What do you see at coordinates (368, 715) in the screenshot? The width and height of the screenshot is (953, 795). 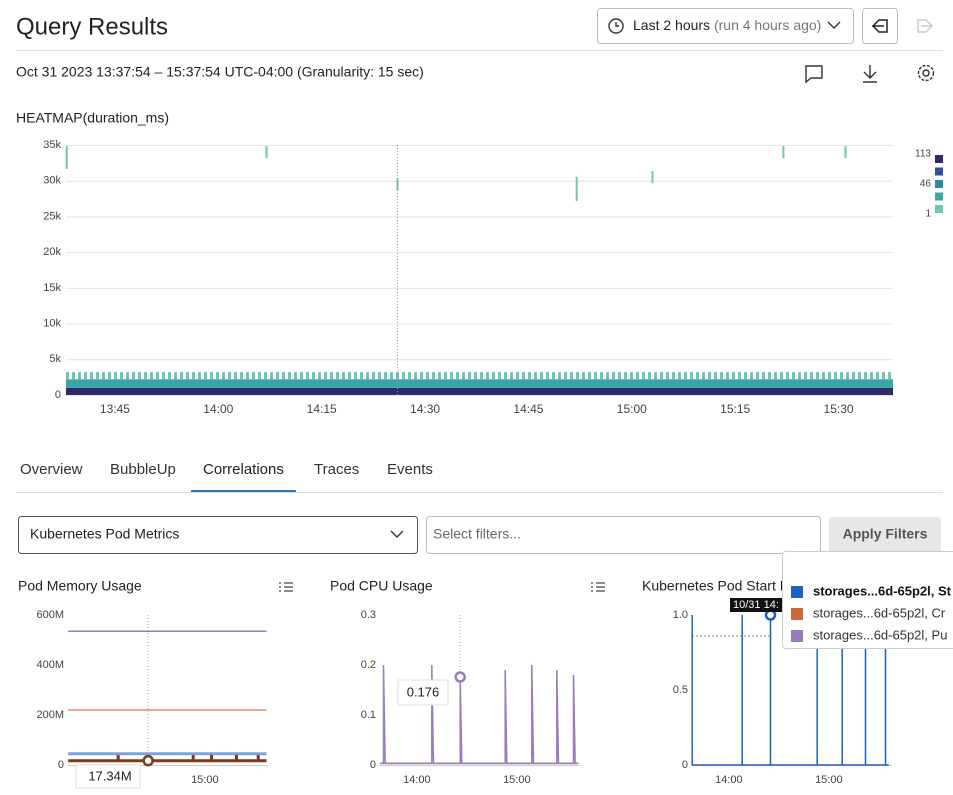 I see `y-tick-label: 0.1` at bounding box center [368, 715].